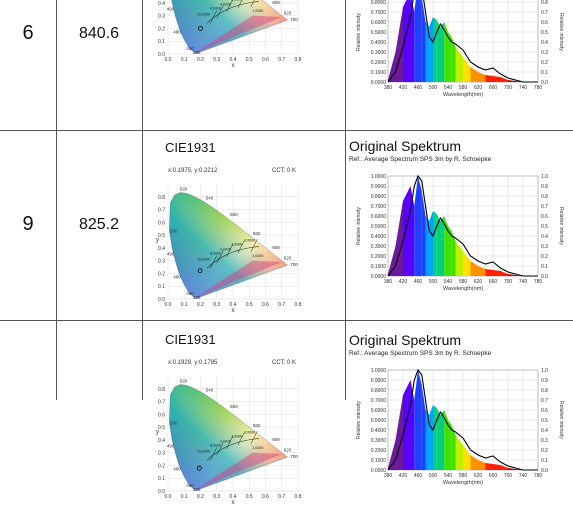  I want to click on cct-label: 3,000K, so click(237, 244).